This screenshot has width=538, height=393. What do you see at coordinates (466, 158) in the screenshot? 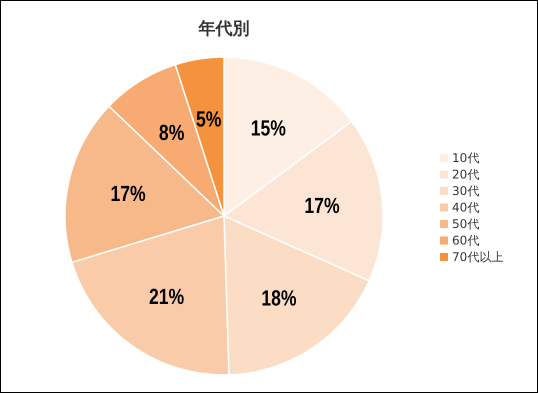
I see `legend-label: 10代` at bounding box center [466, 158].